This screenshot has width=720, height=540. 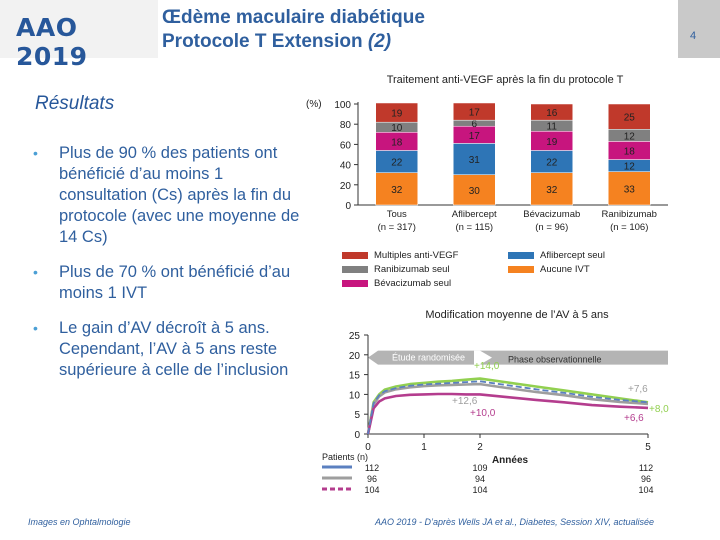 What do you see at coordinates (355, 336) in the screenshot?
I see `line-y-tick-label: 25` at bounding box center [355, 336].